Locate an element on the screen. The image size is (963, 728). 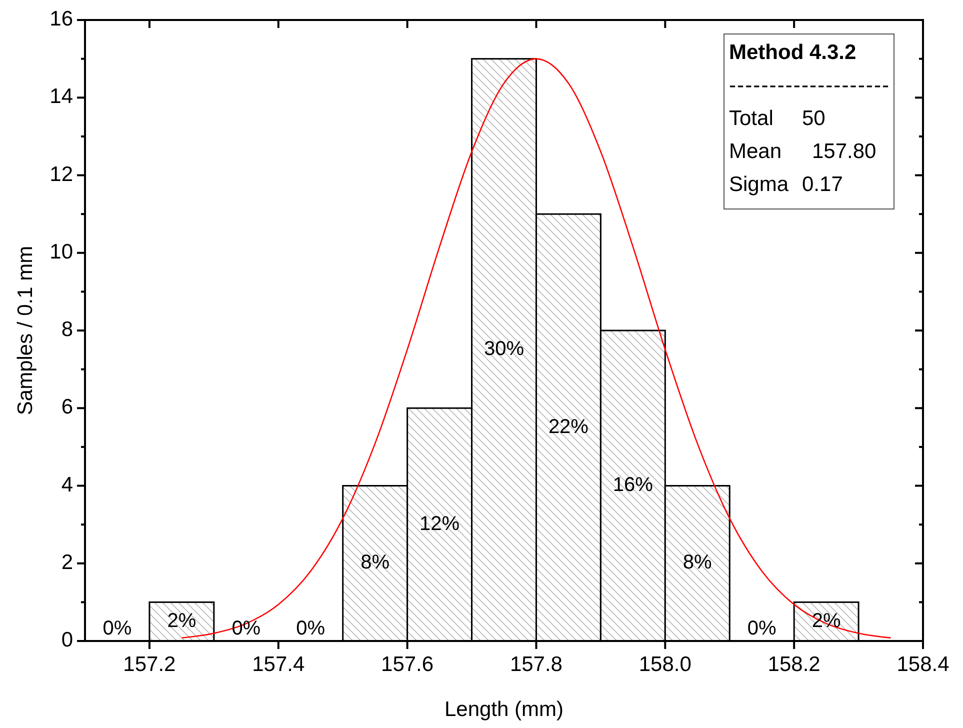
y-tick-label: 14 is located at coordinates (62, 96).